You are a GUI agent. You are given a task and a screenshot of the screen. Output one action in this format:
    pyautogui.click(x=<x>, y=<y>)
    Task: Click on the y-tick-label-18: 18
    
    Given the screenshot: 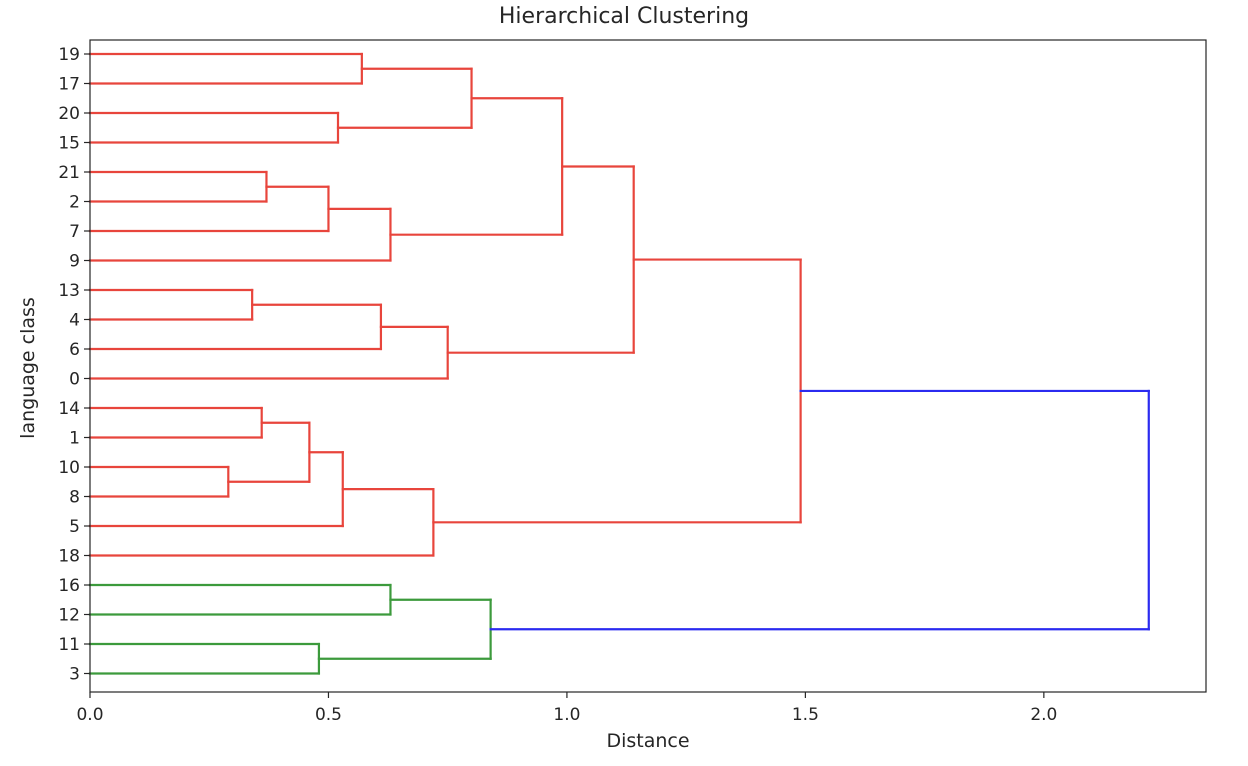 What is the action you would take?
    pyautogui.click(x=69, y=557)
    